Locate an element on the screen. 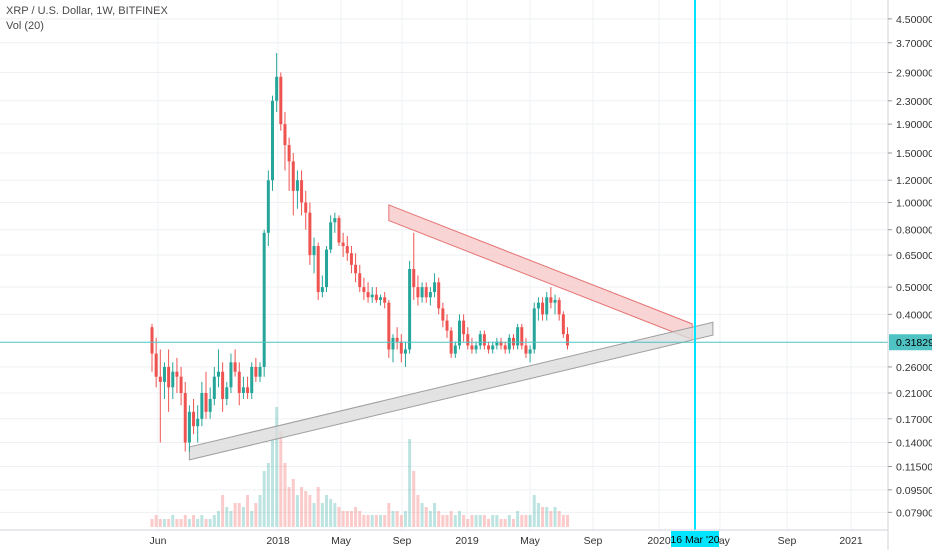 This screenshot has width=932, height=550. price-tick-label: 3.70000 is located at coordinates (914, 44).